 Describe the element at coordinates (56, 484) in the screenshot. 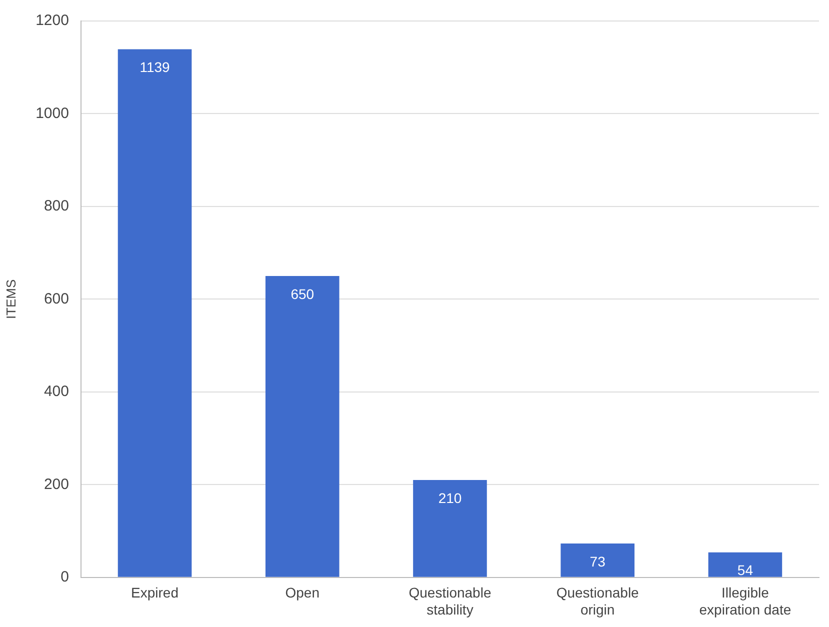

I see `y-tick-label: 200` at that location.